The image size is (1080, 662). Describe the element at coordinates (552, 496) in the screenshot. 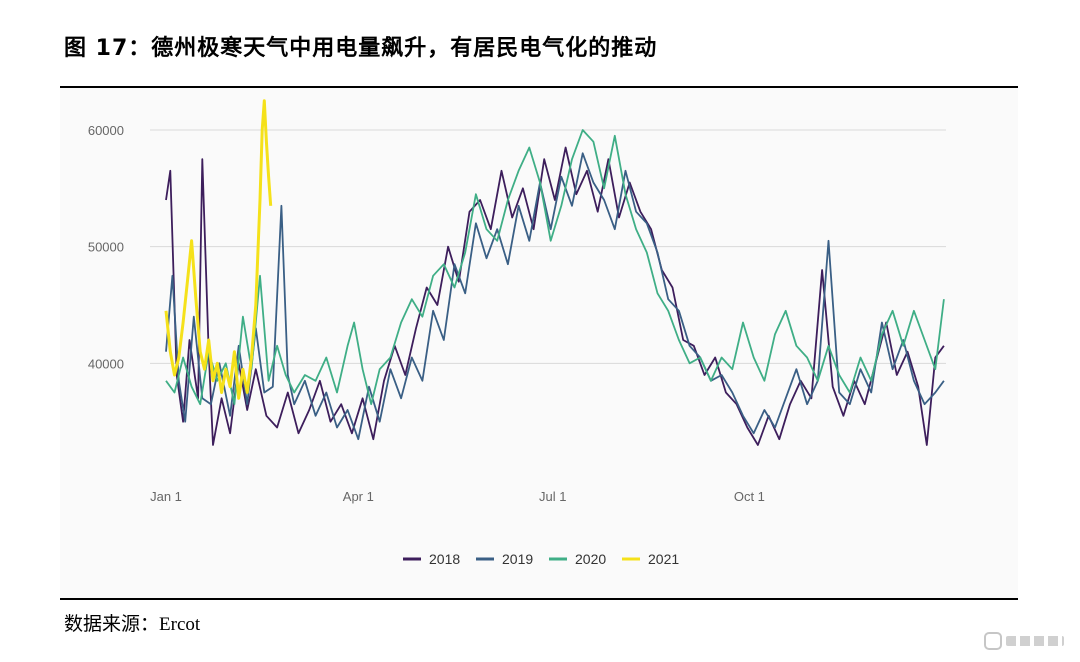

I see `x-tick-label: Jul 1` at that location.